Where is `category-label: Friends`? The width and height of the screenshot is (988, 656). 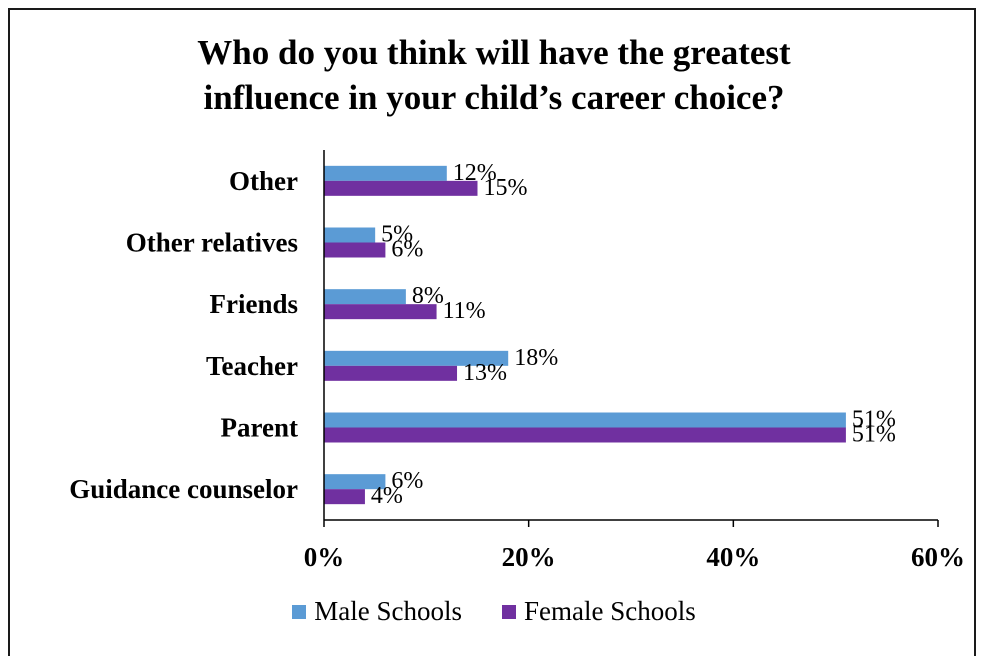 category-label: Friends is located at coordinates (253, 304).